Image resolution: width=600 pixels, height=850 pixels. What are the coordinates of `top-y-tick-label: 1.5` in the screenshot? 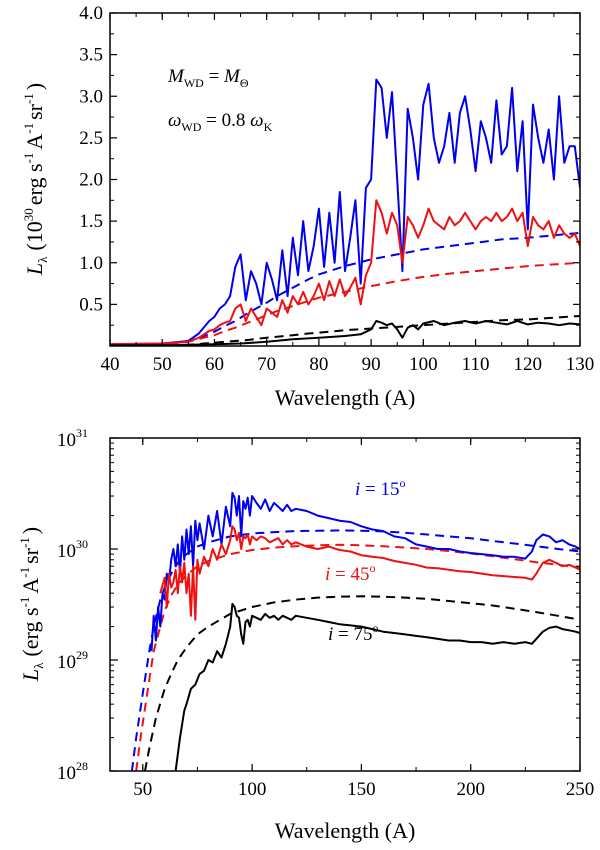 It's located at (91, 221).